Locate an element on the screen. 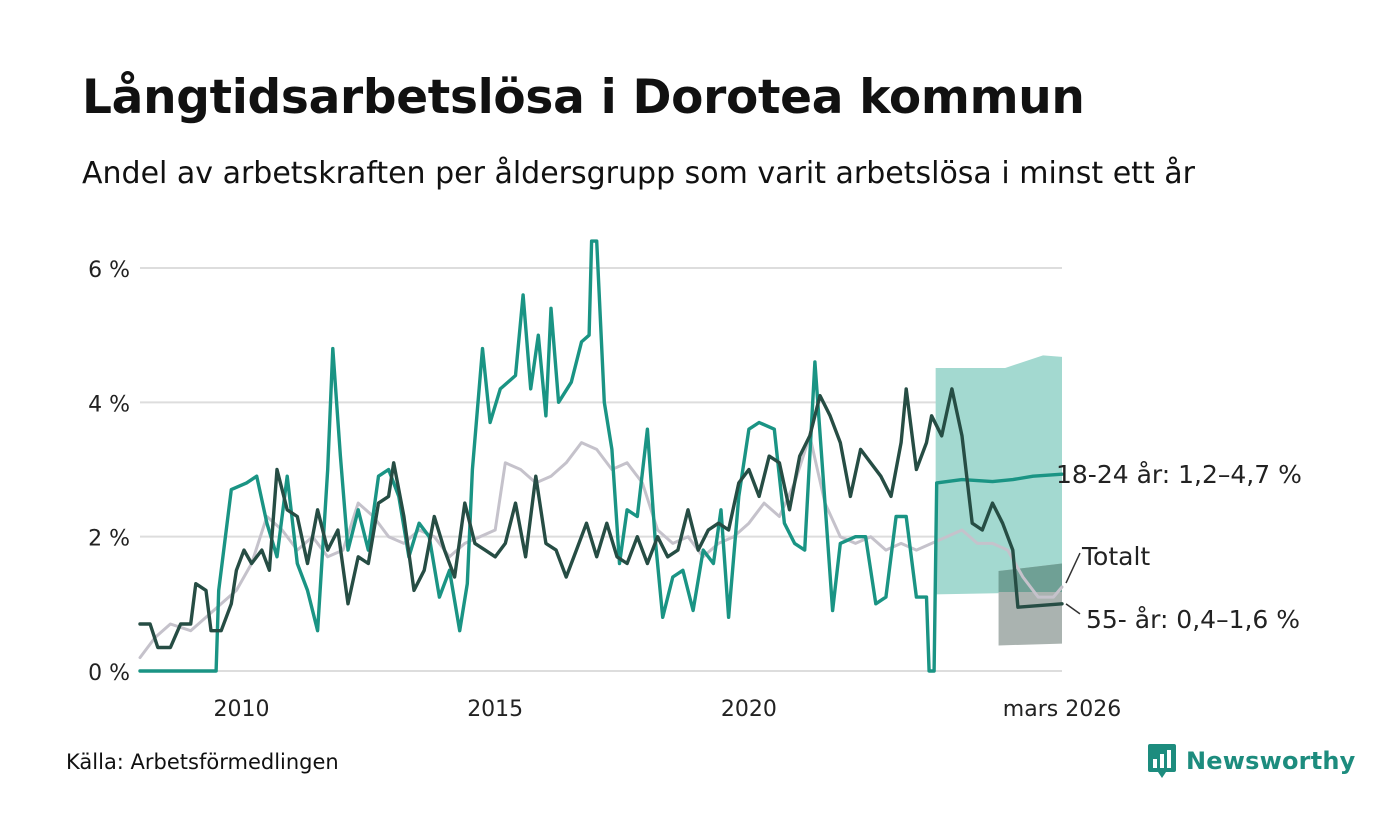  brand: Newsworthy is located at coordinates (1252, 761).